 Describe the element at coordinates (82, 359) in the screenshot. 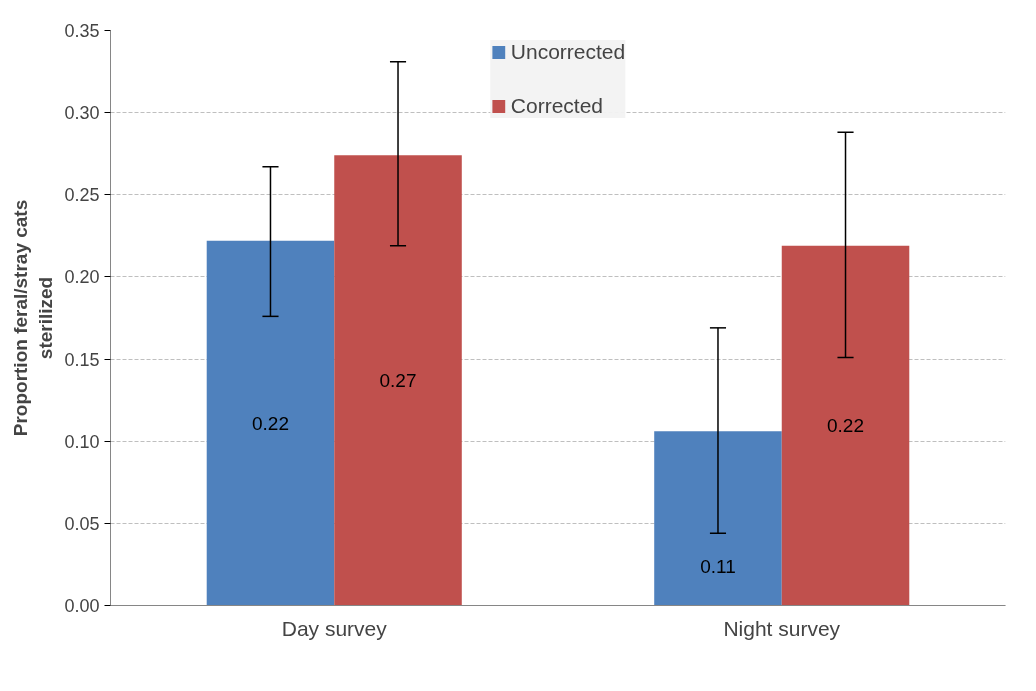

I see `y-tick-label: 0.15` at that location.